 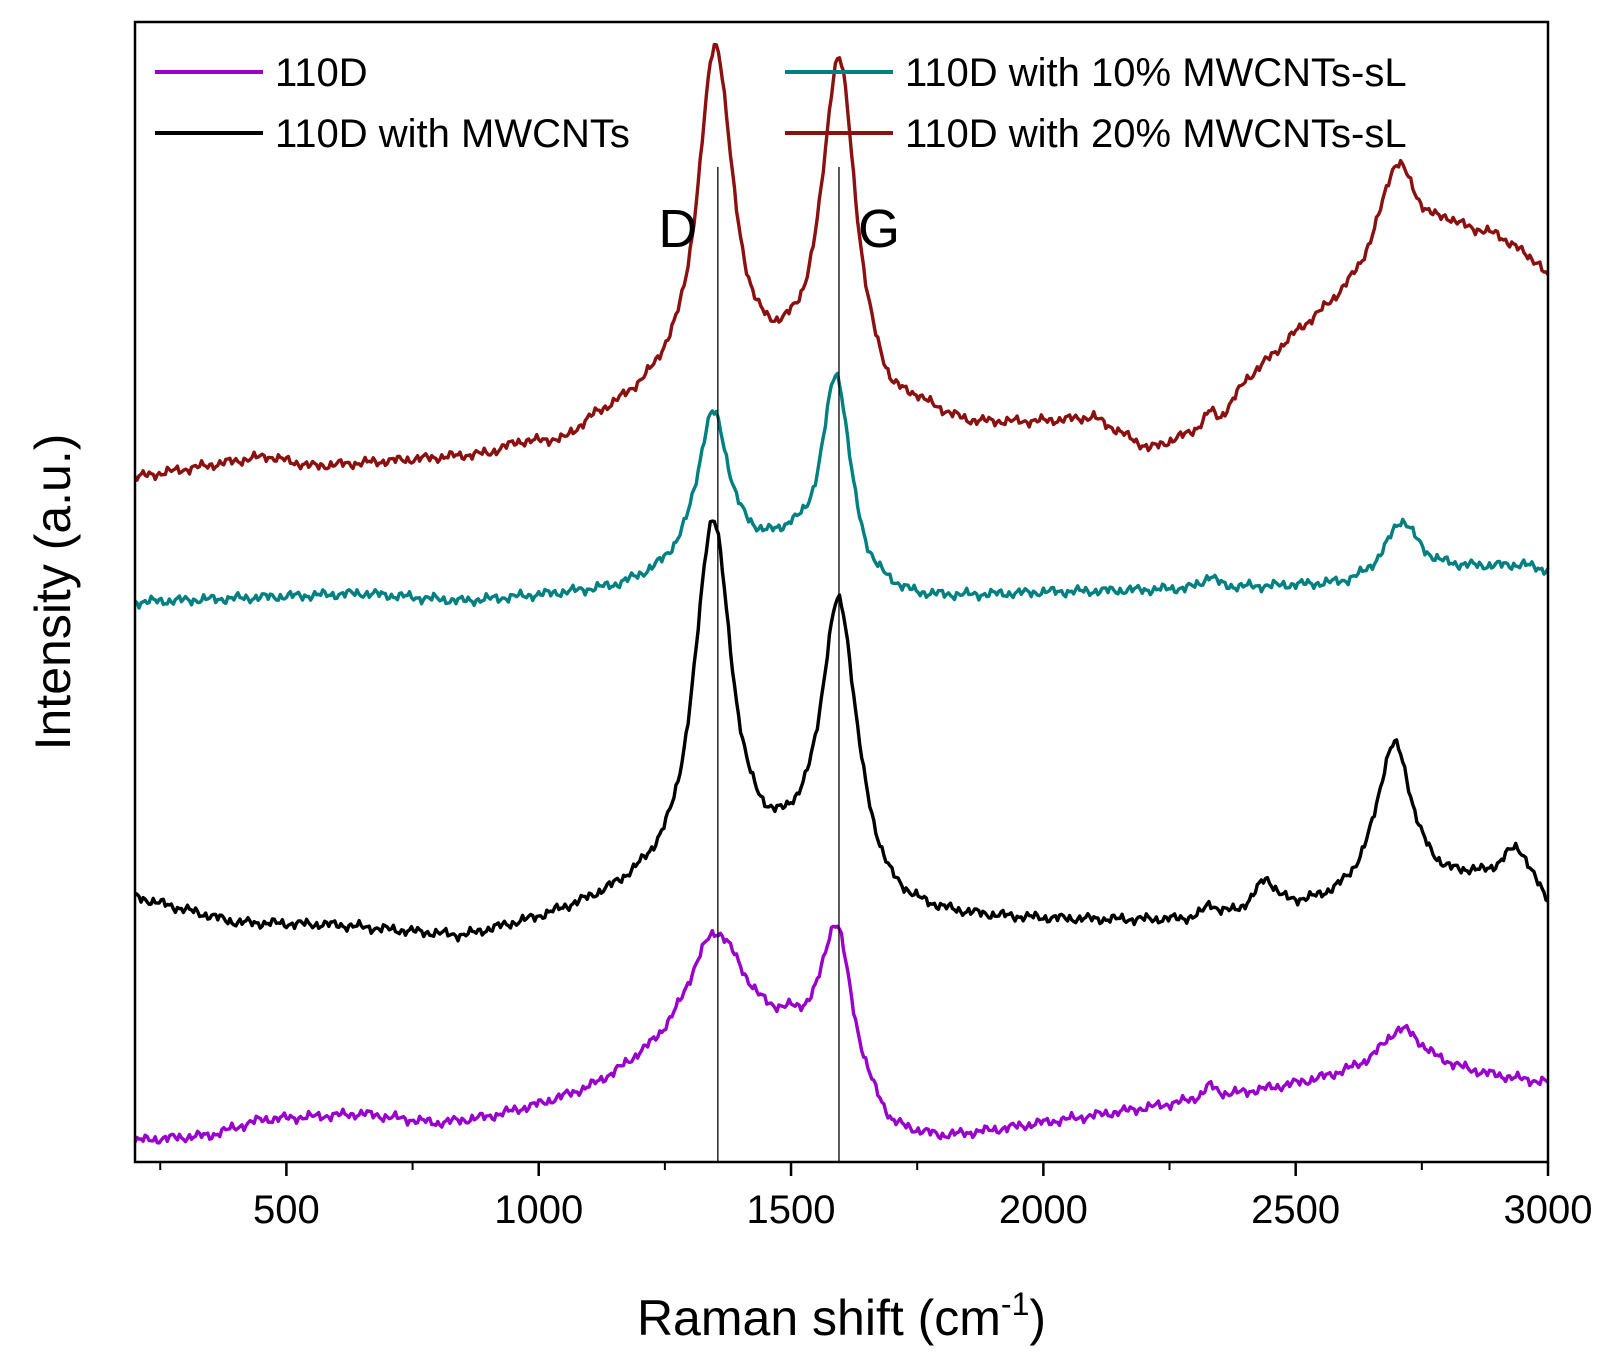 I want to click on x-tick-label: 1500, so click(x=791, y=1210).